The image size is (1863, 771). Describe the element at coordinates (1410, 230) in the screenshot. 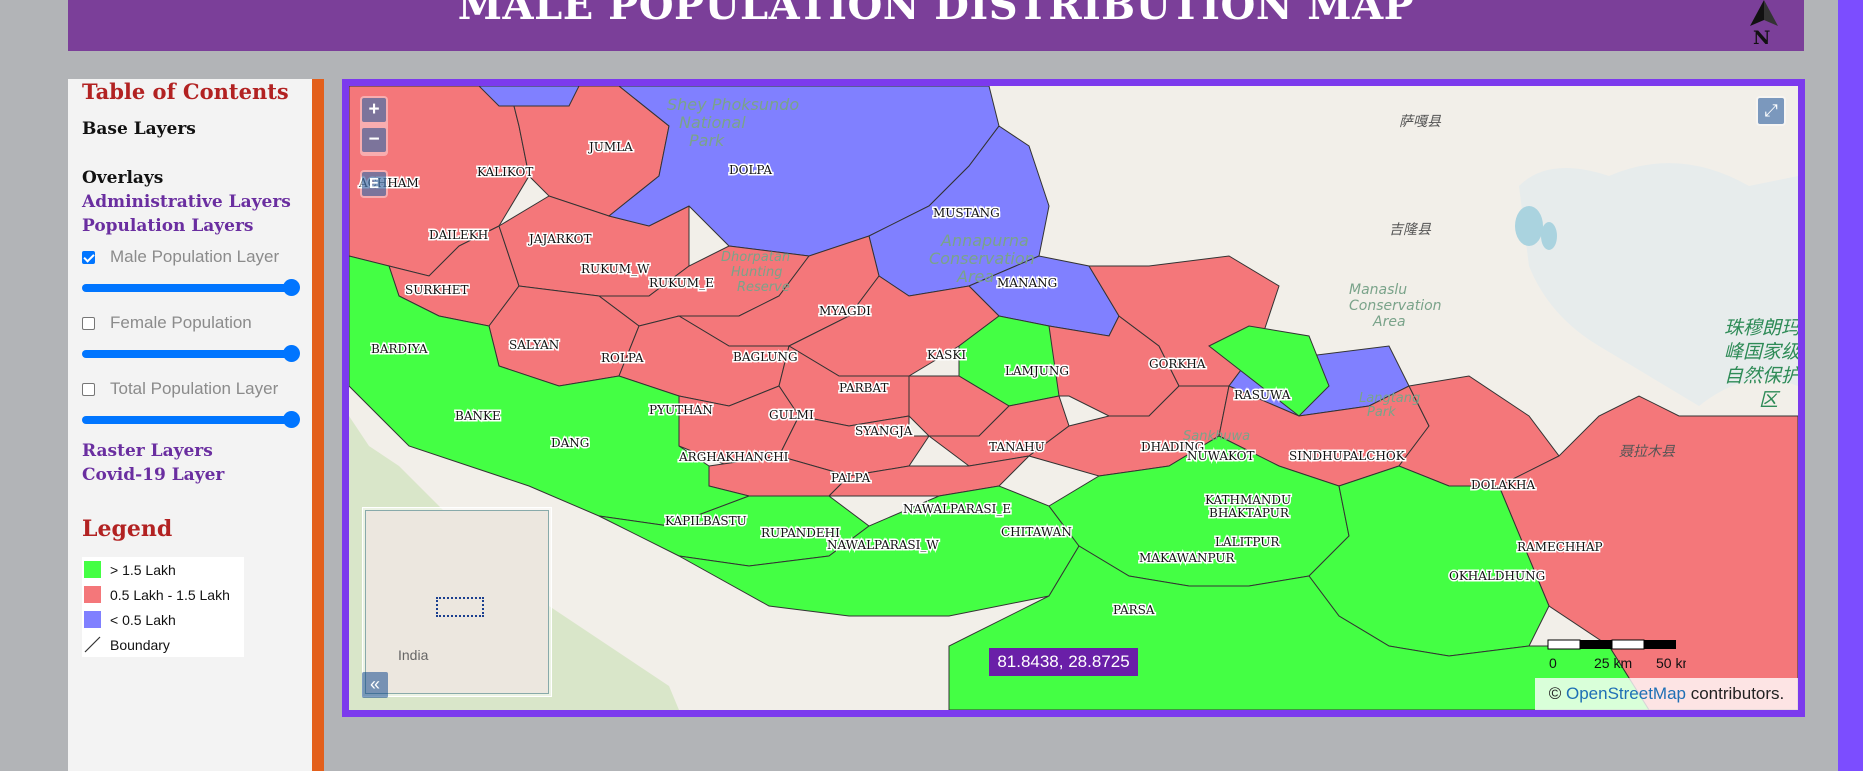

I see `basemap-label: 吉隆县` at that location.